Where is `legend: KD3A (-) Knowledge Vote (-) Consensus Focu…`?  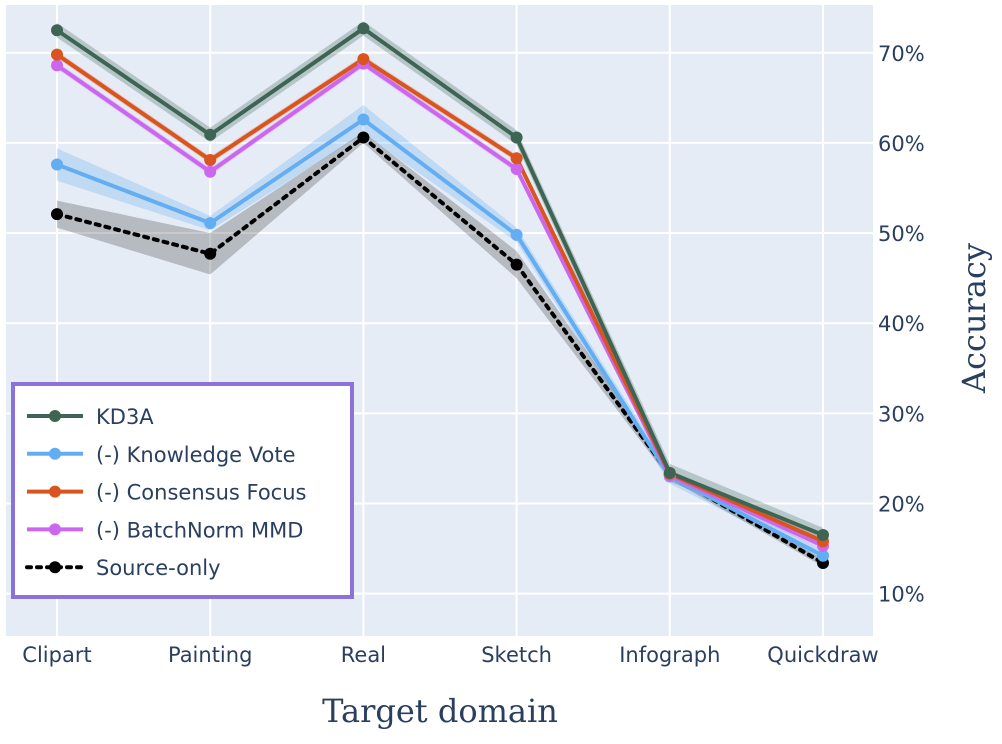 legend: KD3A (-) Knowledge Vote (-) Consensus Focu… is located at coordinates (182, 490).